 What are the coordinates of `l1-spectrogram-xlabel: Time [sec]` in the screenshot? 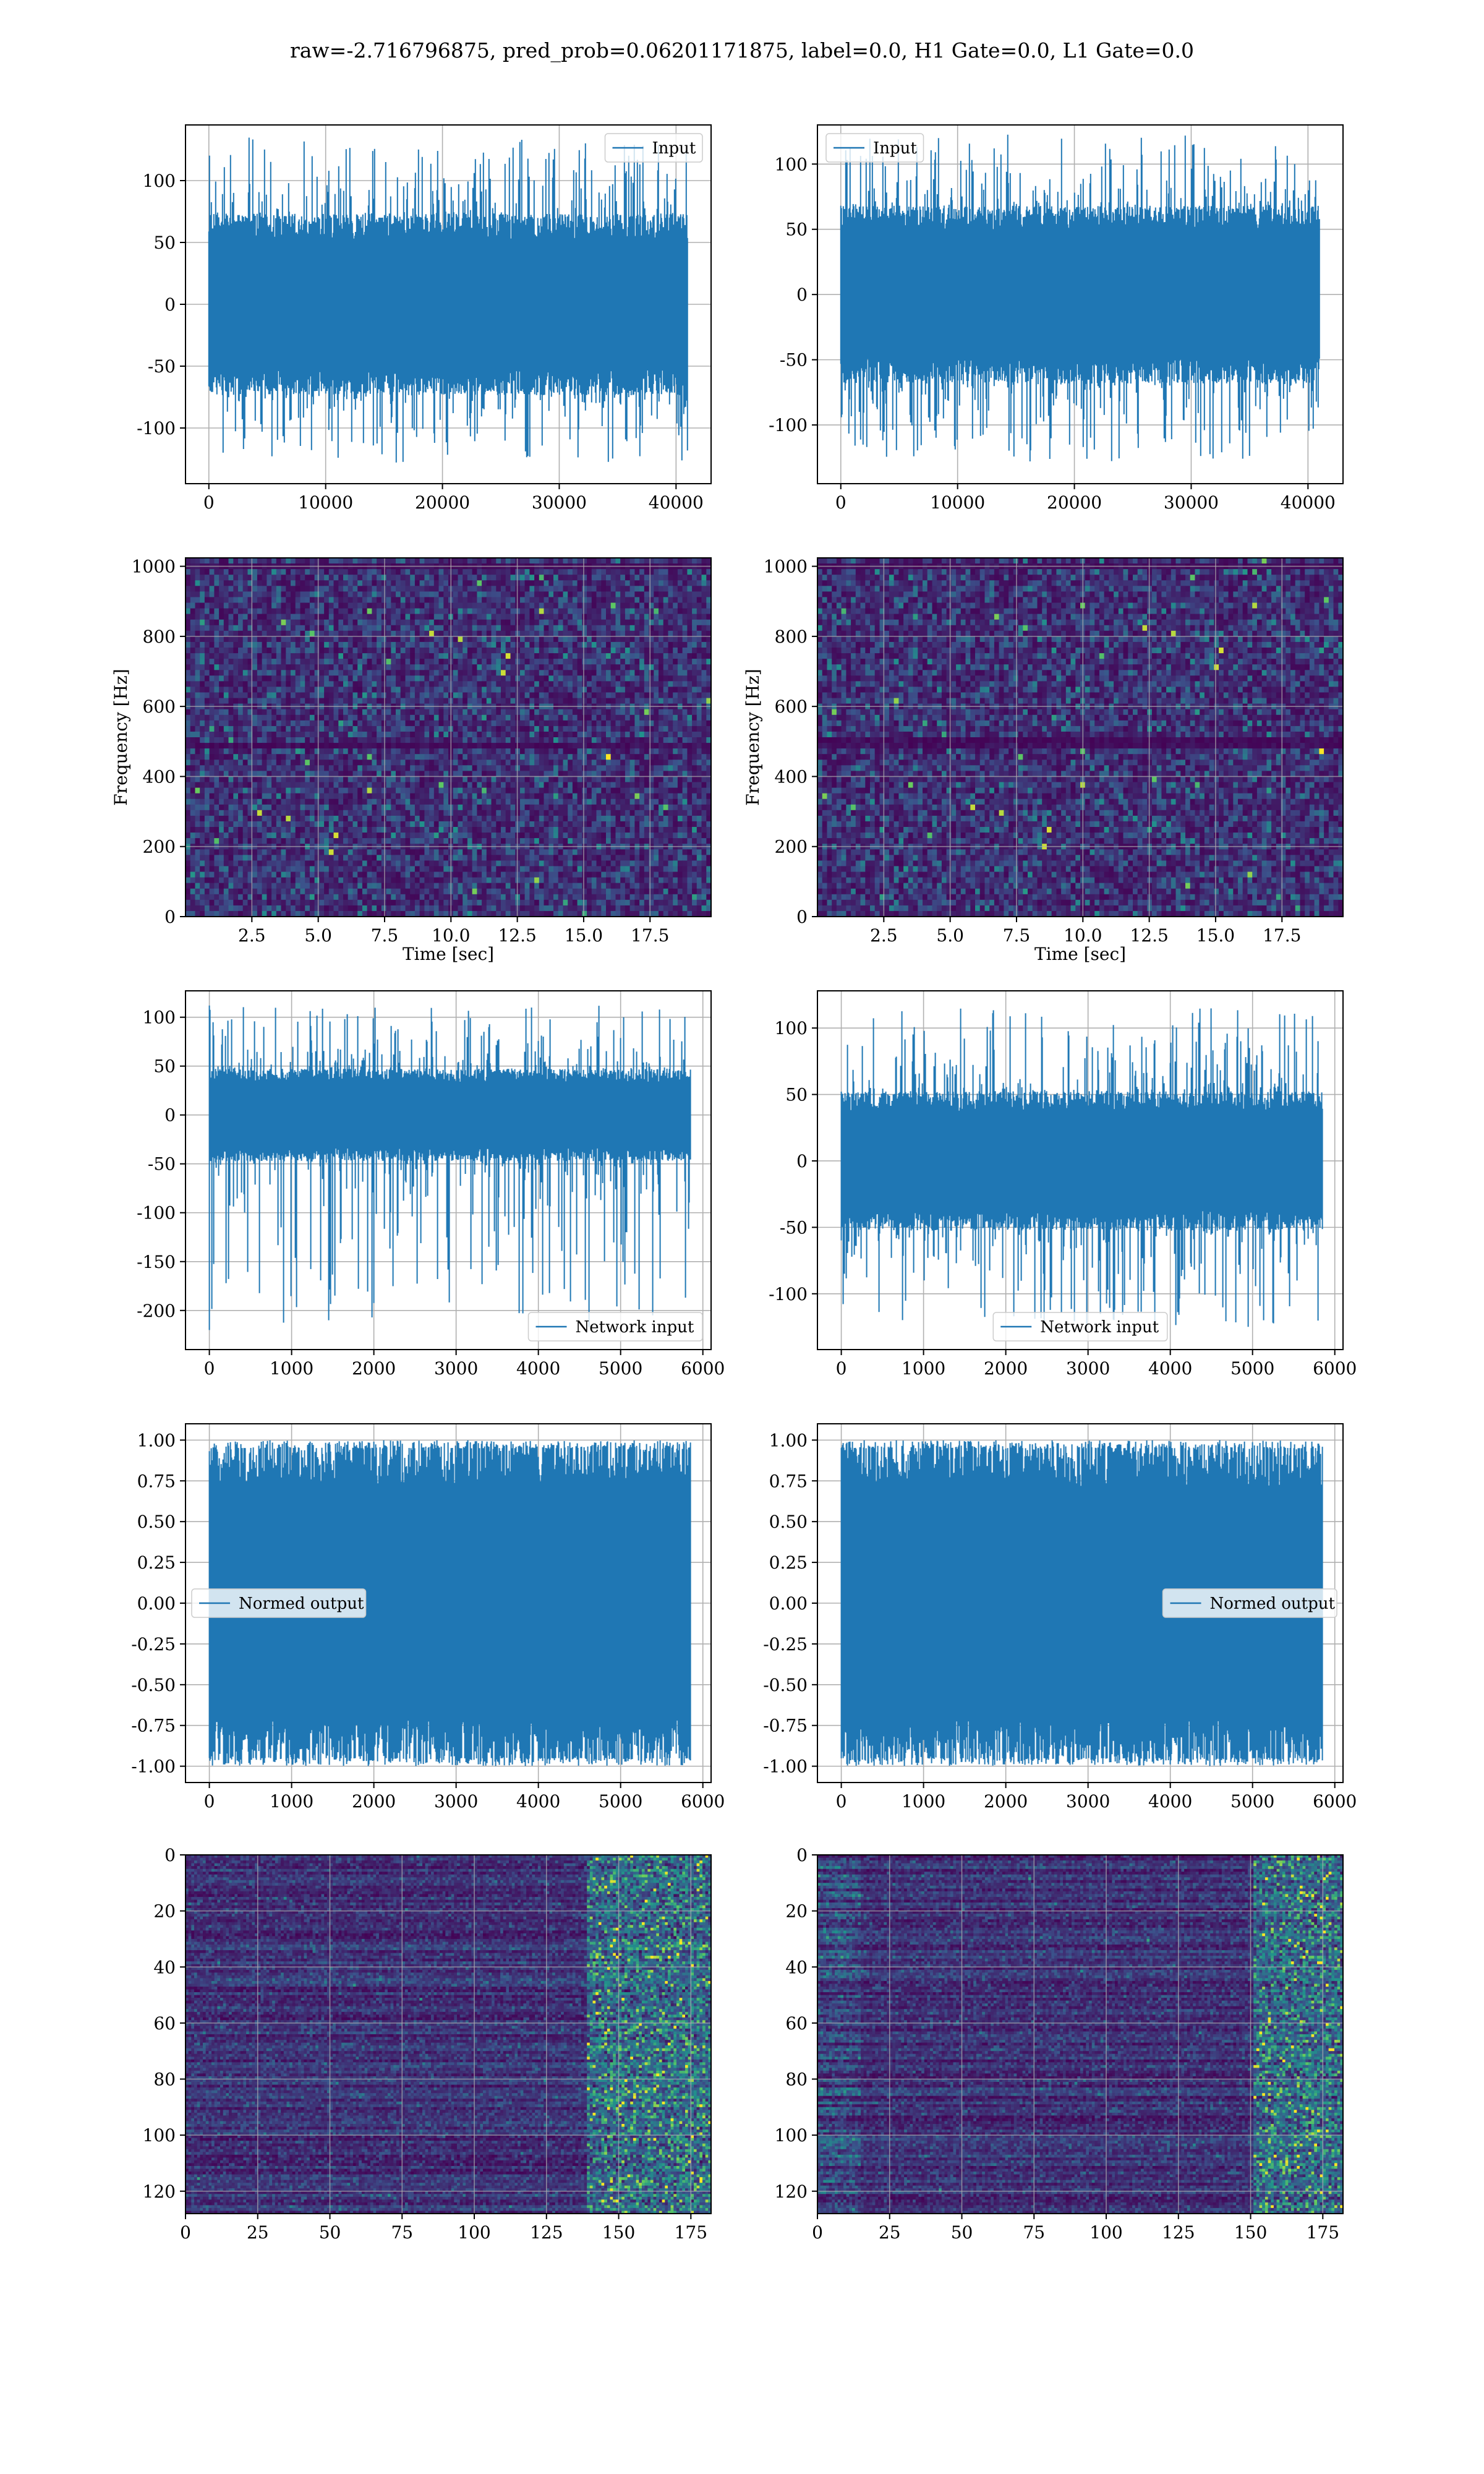 It's located at (1080, 954).